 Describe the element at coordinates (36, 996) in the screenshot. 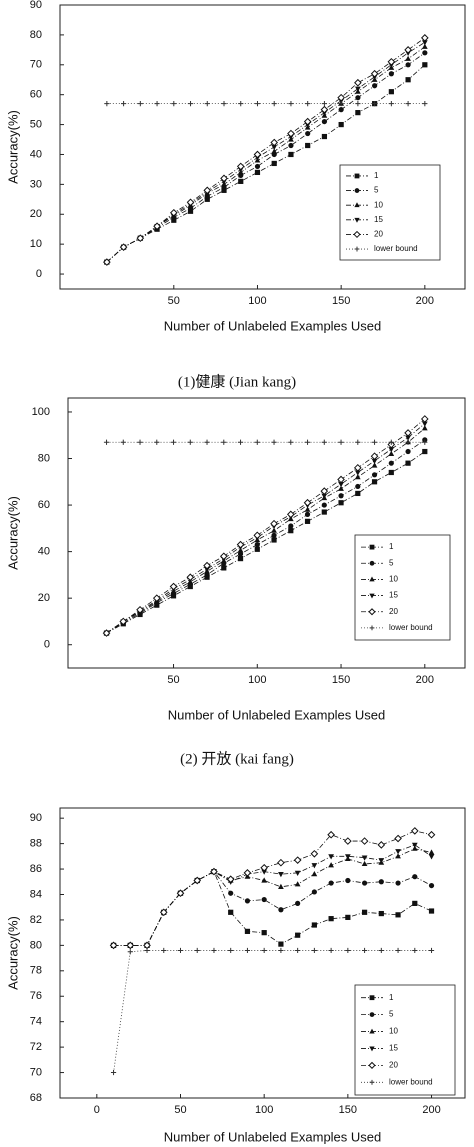

I see `y-tick-label: 76` at that location.